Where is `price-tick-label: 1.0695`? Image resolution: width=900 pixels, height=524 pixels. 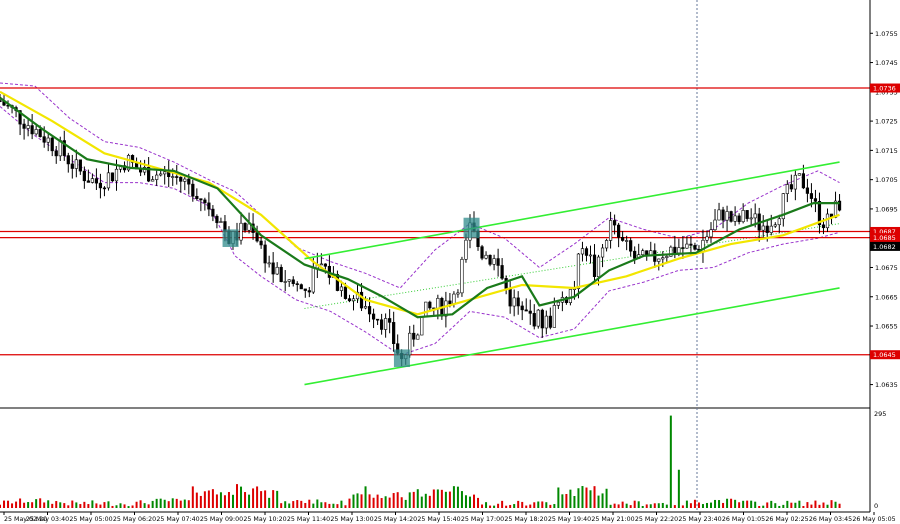 price-tick-label: 1.0695 is located at coordinates (886, 209).